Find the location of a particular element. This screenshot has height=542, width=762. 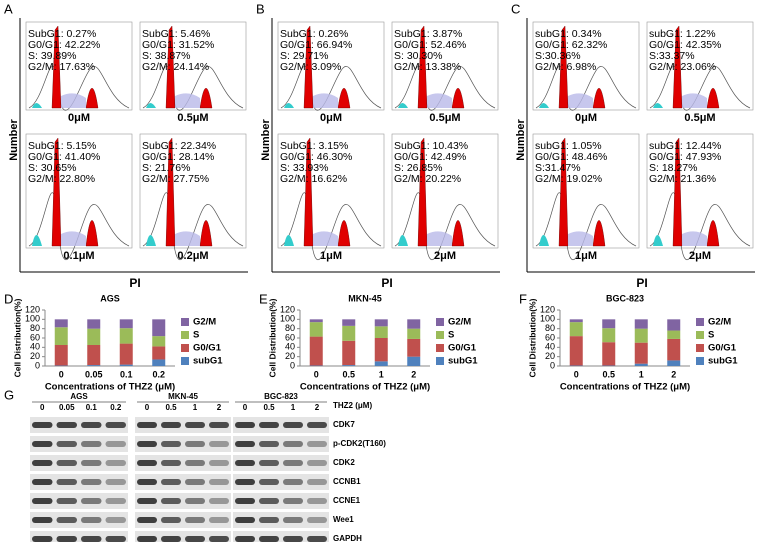

phase-stat: G0/G1: 46.30% is located at coordinates (316, 157).